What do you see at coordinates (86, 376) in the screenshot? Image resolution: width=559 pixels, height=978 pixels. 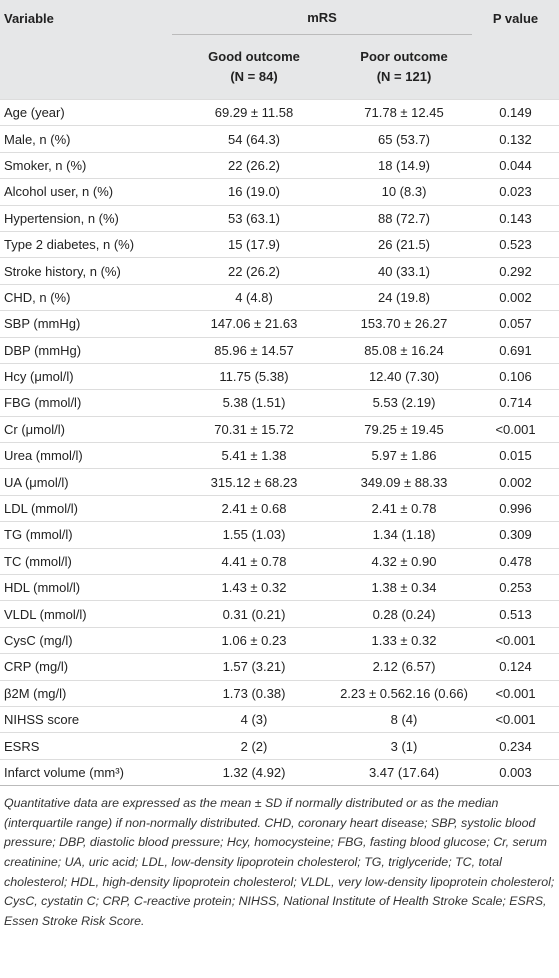 I see `table-cell: Hcy (μmol/l)` at bounding box center [86, 376].